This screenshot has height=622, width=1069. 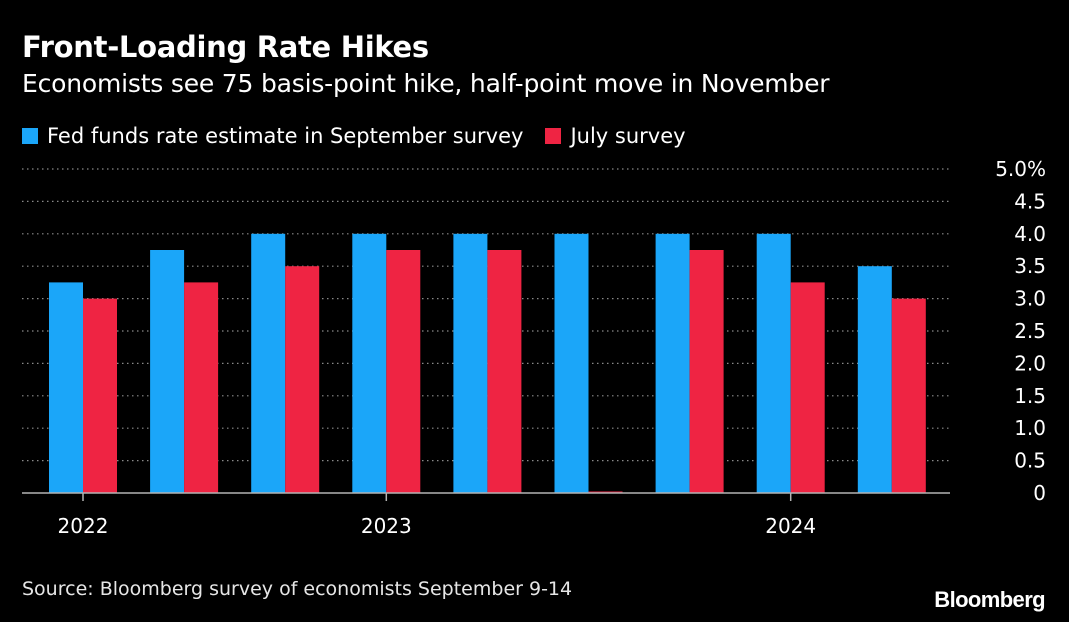 I want to click on legend-label-july: July survey, so click(x=628, y=136).